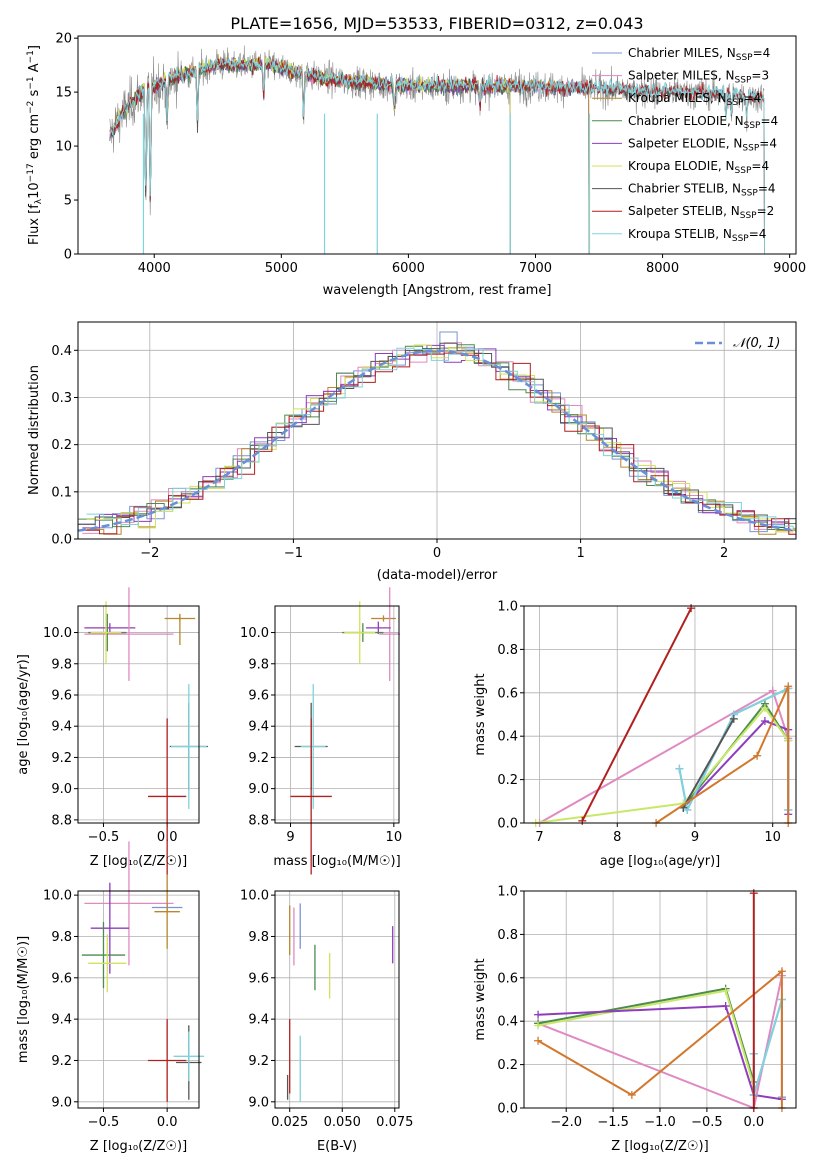  I want to click on x-tick-label: 5000, so click(281, 268).